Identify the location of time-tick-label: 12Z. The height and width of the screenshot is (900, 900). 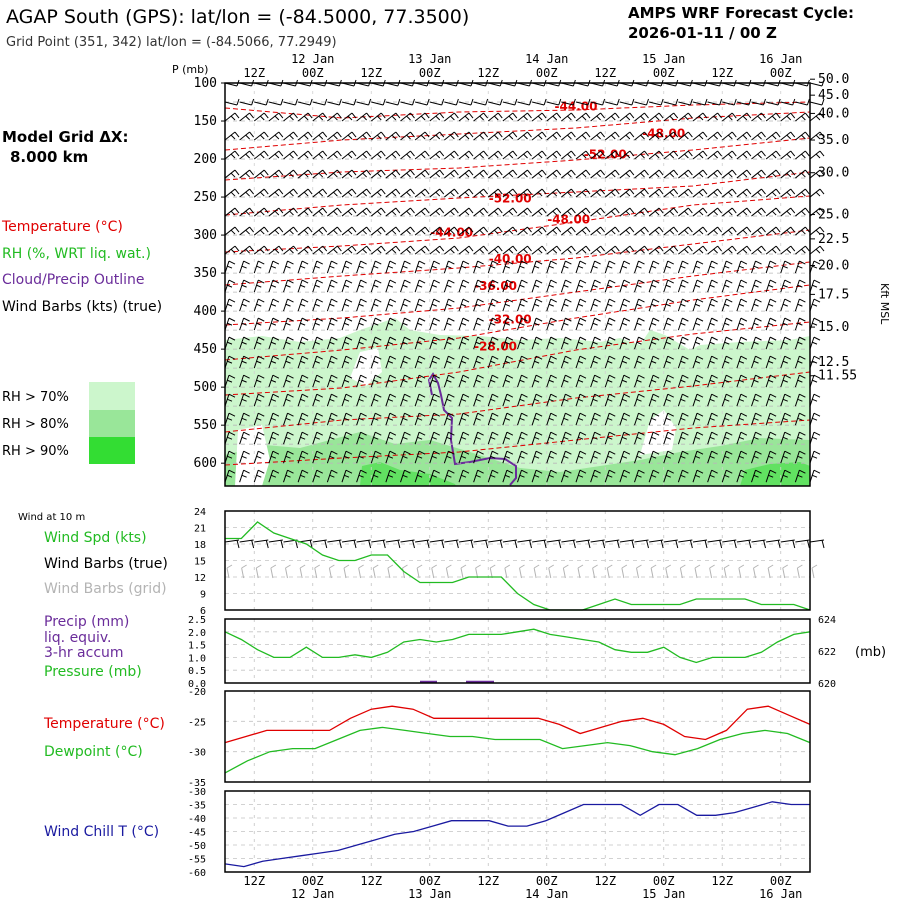
(488, 73).